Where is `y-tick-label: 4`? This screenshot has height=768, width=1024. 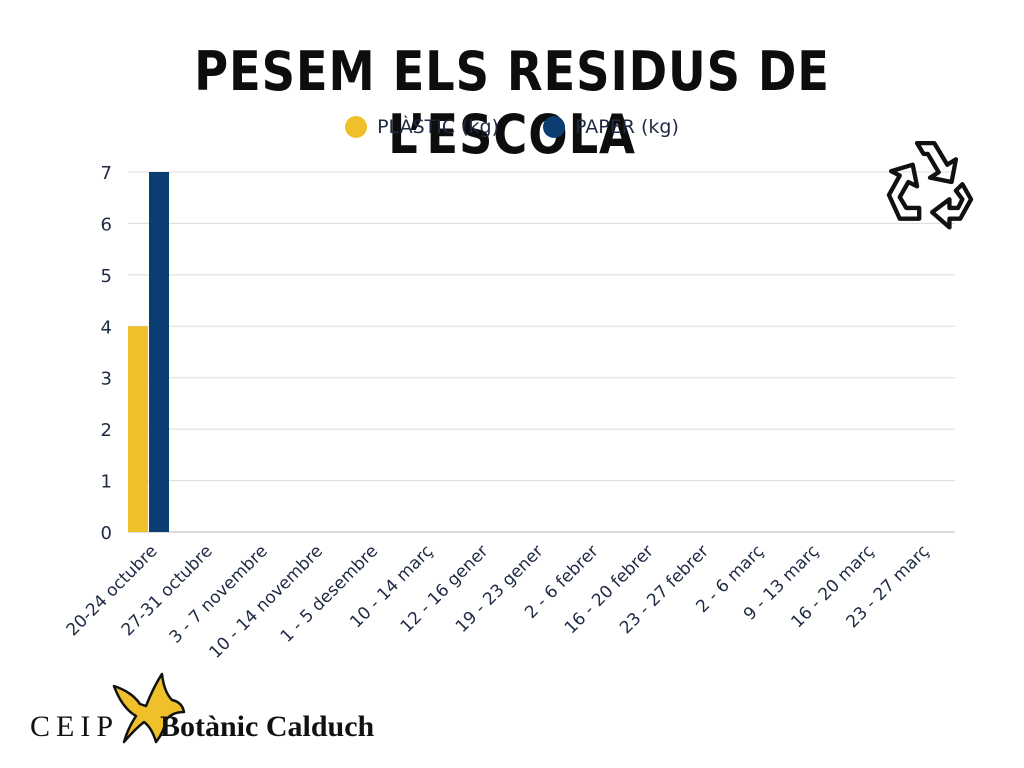 y-tick-label: 4 is located at coordinates (106, 327).